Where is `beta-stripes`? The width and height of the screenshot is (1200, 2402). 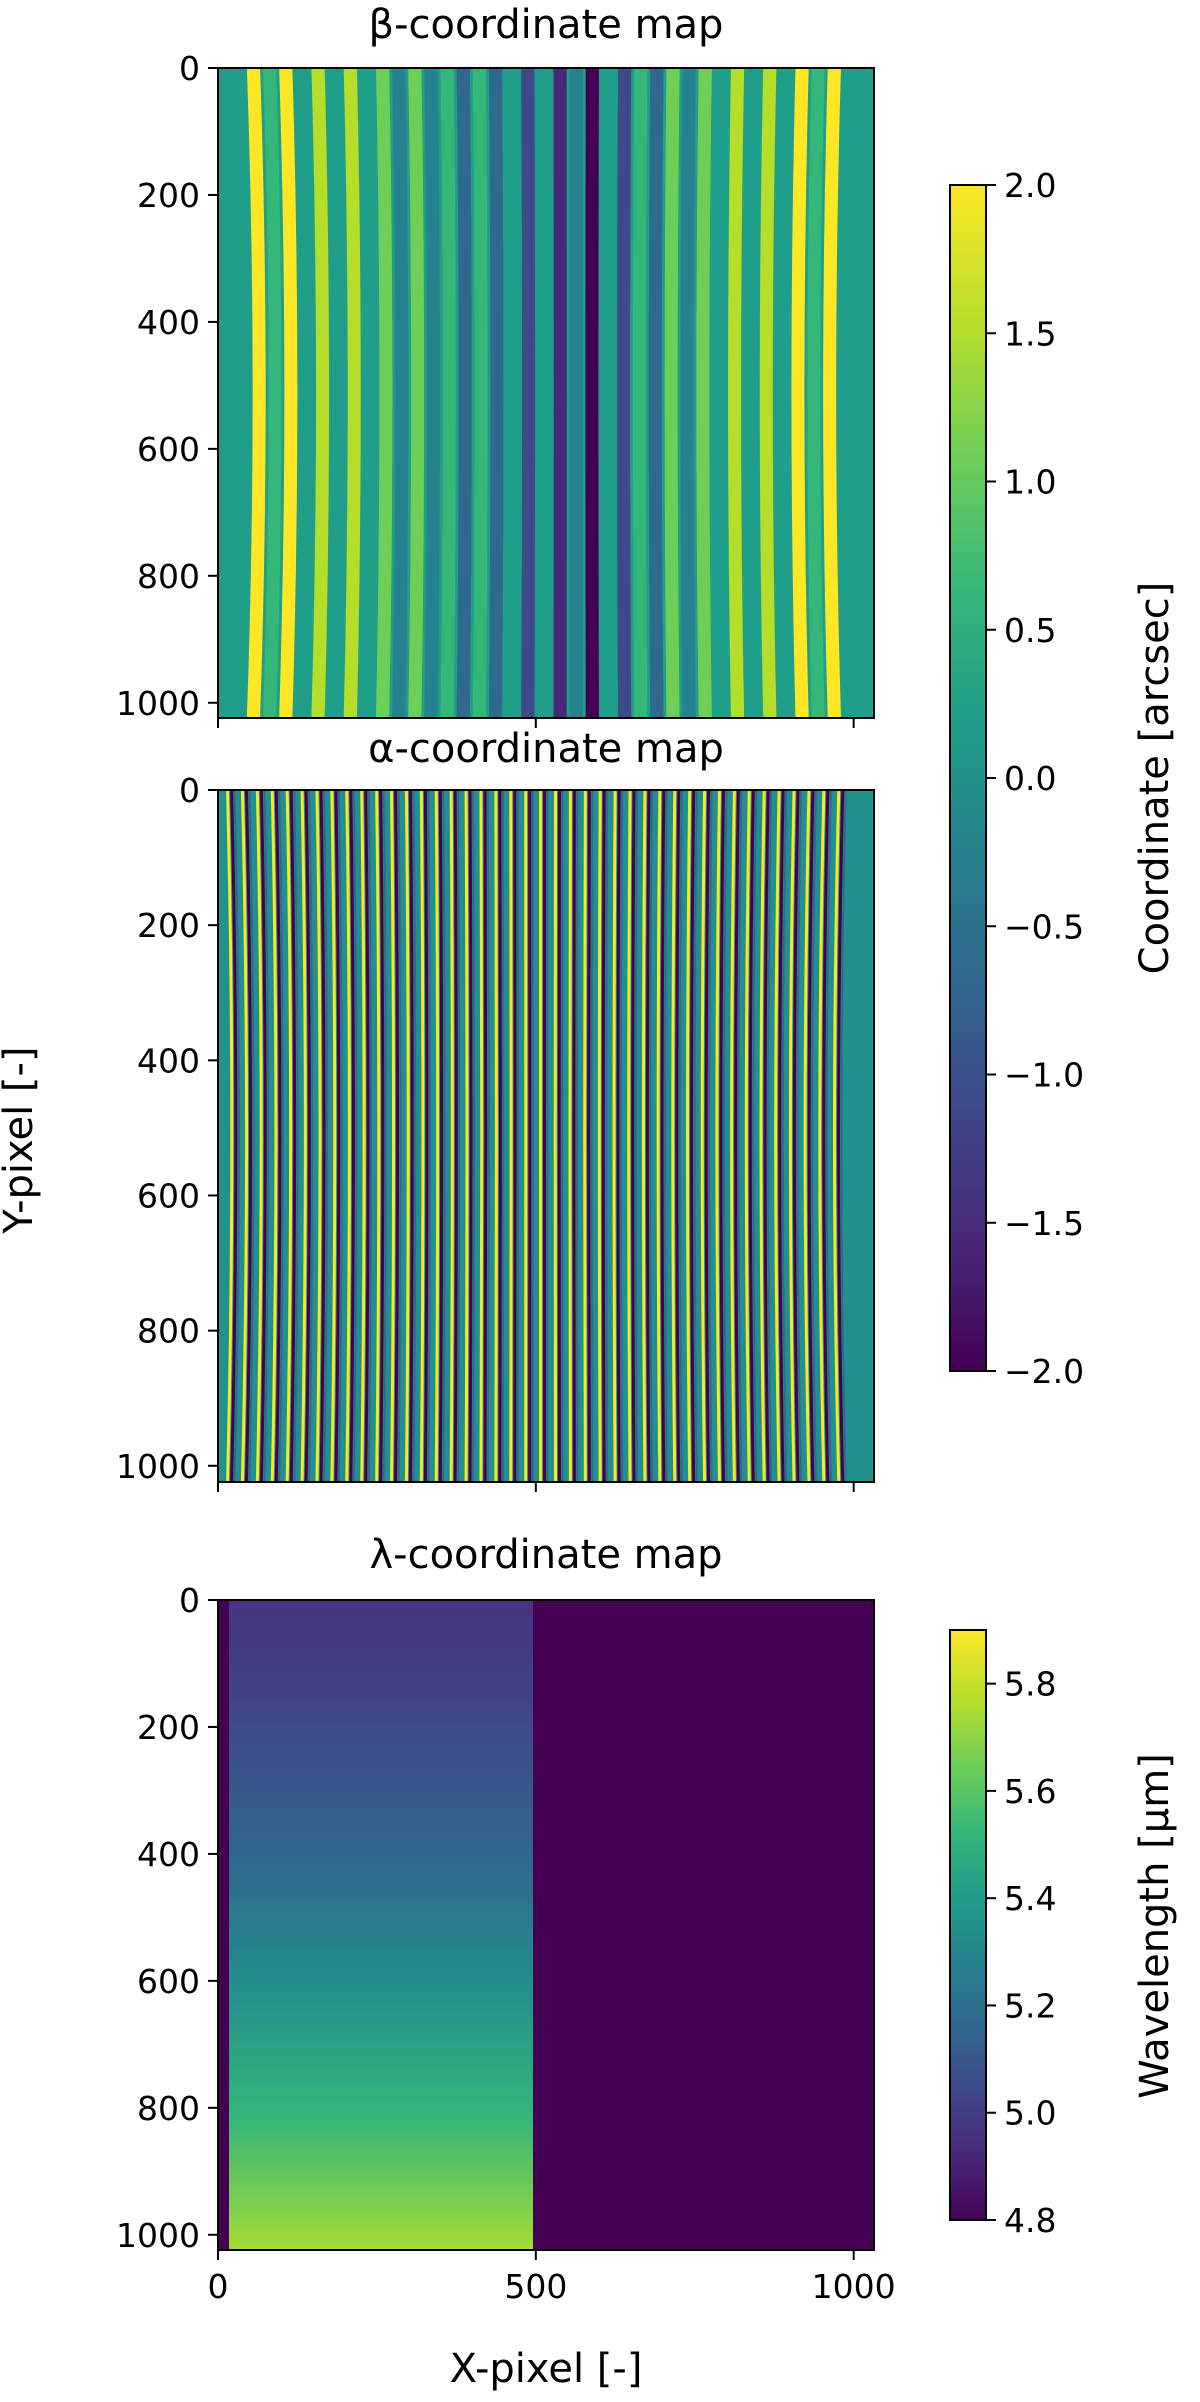 beta-stripes is located at coordinates (544, 393).